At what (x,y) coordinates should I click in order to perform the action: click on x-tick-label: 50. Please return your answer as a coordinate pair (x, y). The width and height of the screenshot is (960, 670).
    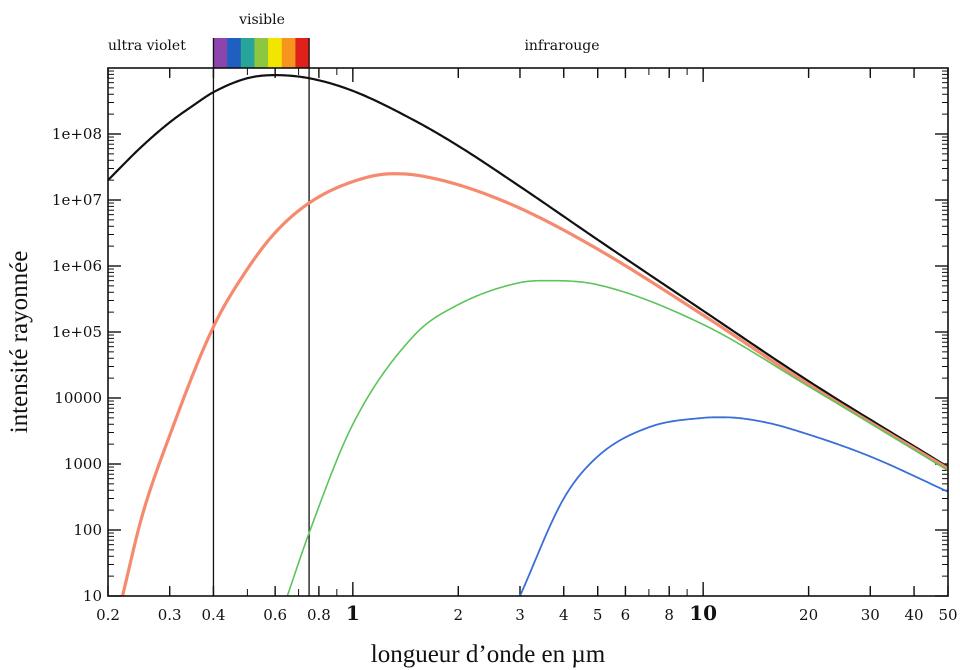
    Looking at the image, I should click on (947, 615).